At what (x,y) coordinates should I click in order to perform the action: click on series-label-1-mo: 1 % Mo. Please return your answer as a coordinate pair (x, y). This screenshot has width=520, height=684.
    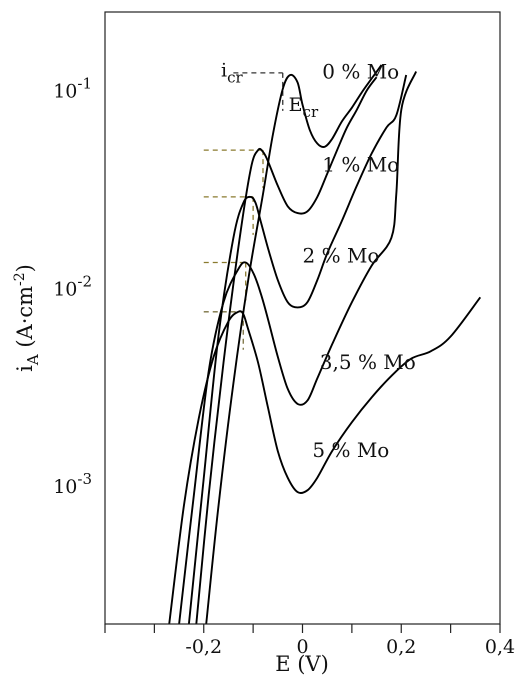
    Looking at the image, I should click on (360, 164).